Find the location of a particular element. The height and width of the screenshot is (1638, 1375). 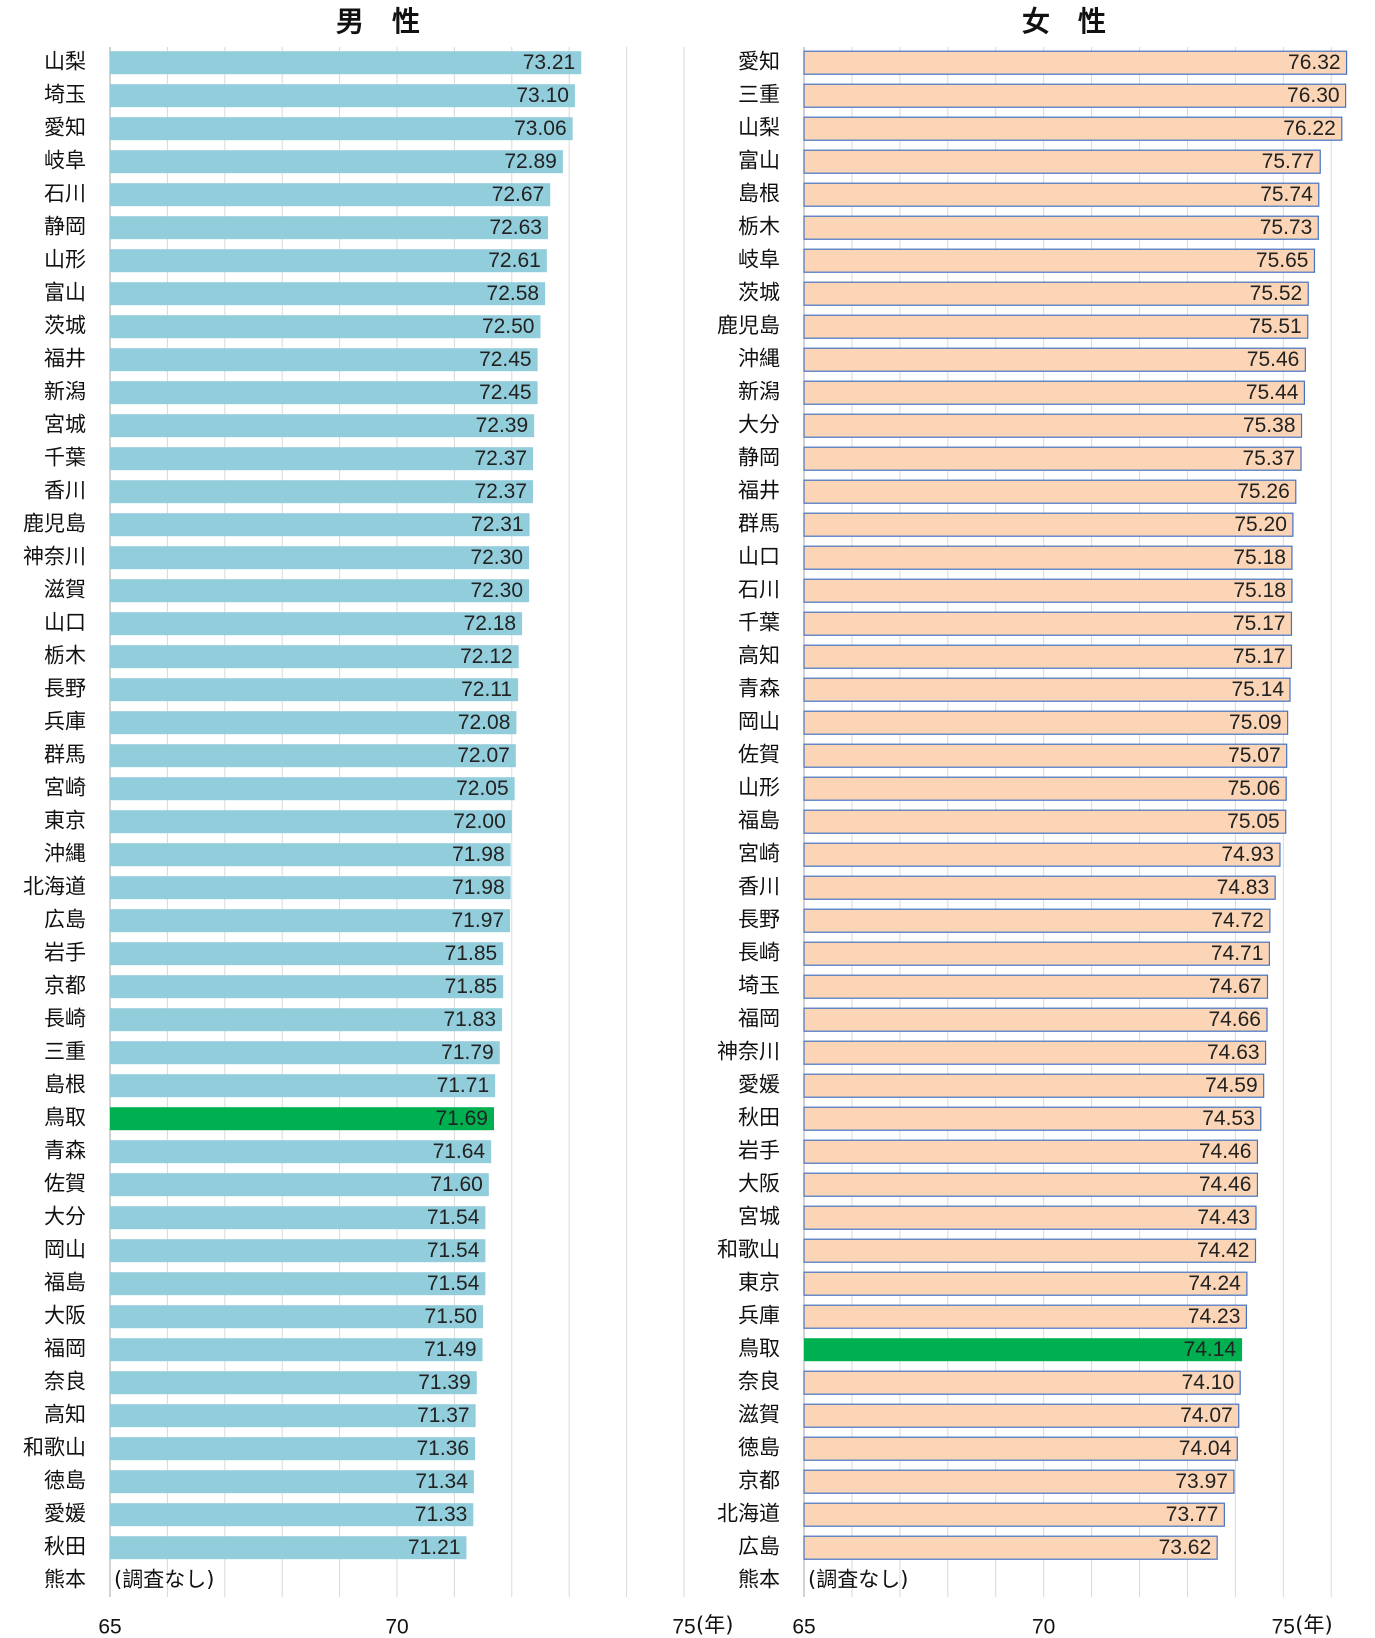

value-label: 76.30 is located at coordinates (1313, 95).